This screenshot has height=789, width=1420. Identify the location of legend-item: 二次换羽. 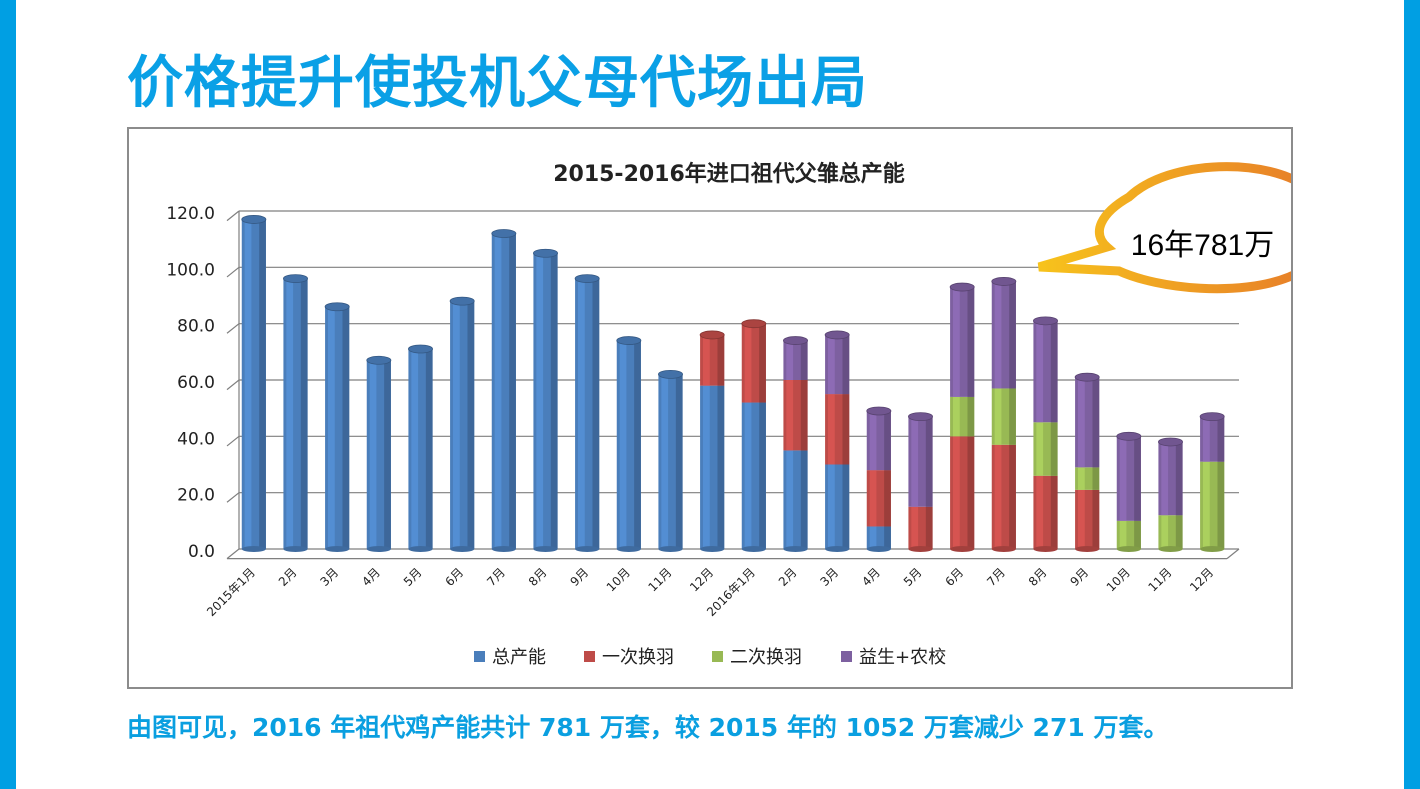
(757, 657).